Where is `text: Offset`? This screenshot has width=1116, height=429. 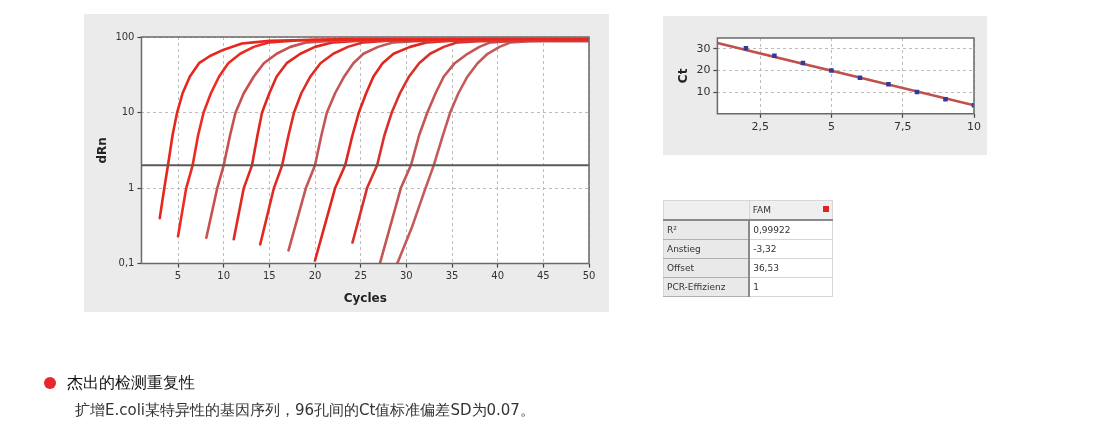
text: Offset is located at coordinates (706, 268).